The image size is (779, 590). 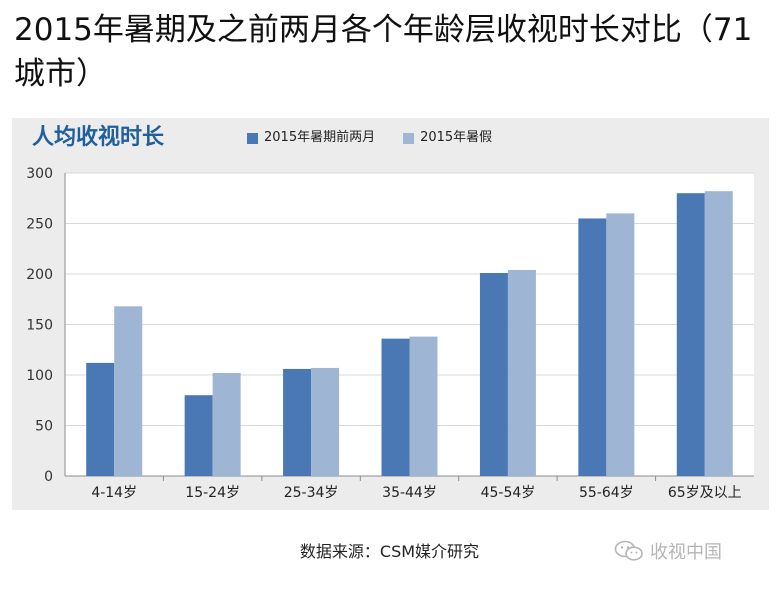 I want to click on y-tick-label-100: 100, so click(x=39, y=376).